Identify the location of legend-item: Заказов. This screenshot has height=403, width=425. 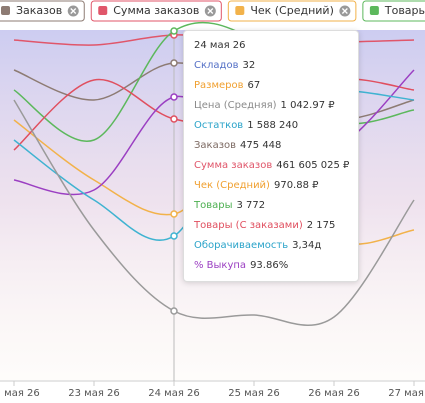
(42, 11).